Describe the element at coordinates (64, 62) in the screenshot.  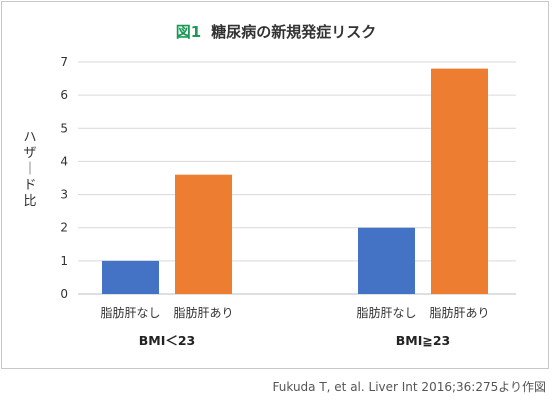
I see `y-tick-label: 7` at that location.